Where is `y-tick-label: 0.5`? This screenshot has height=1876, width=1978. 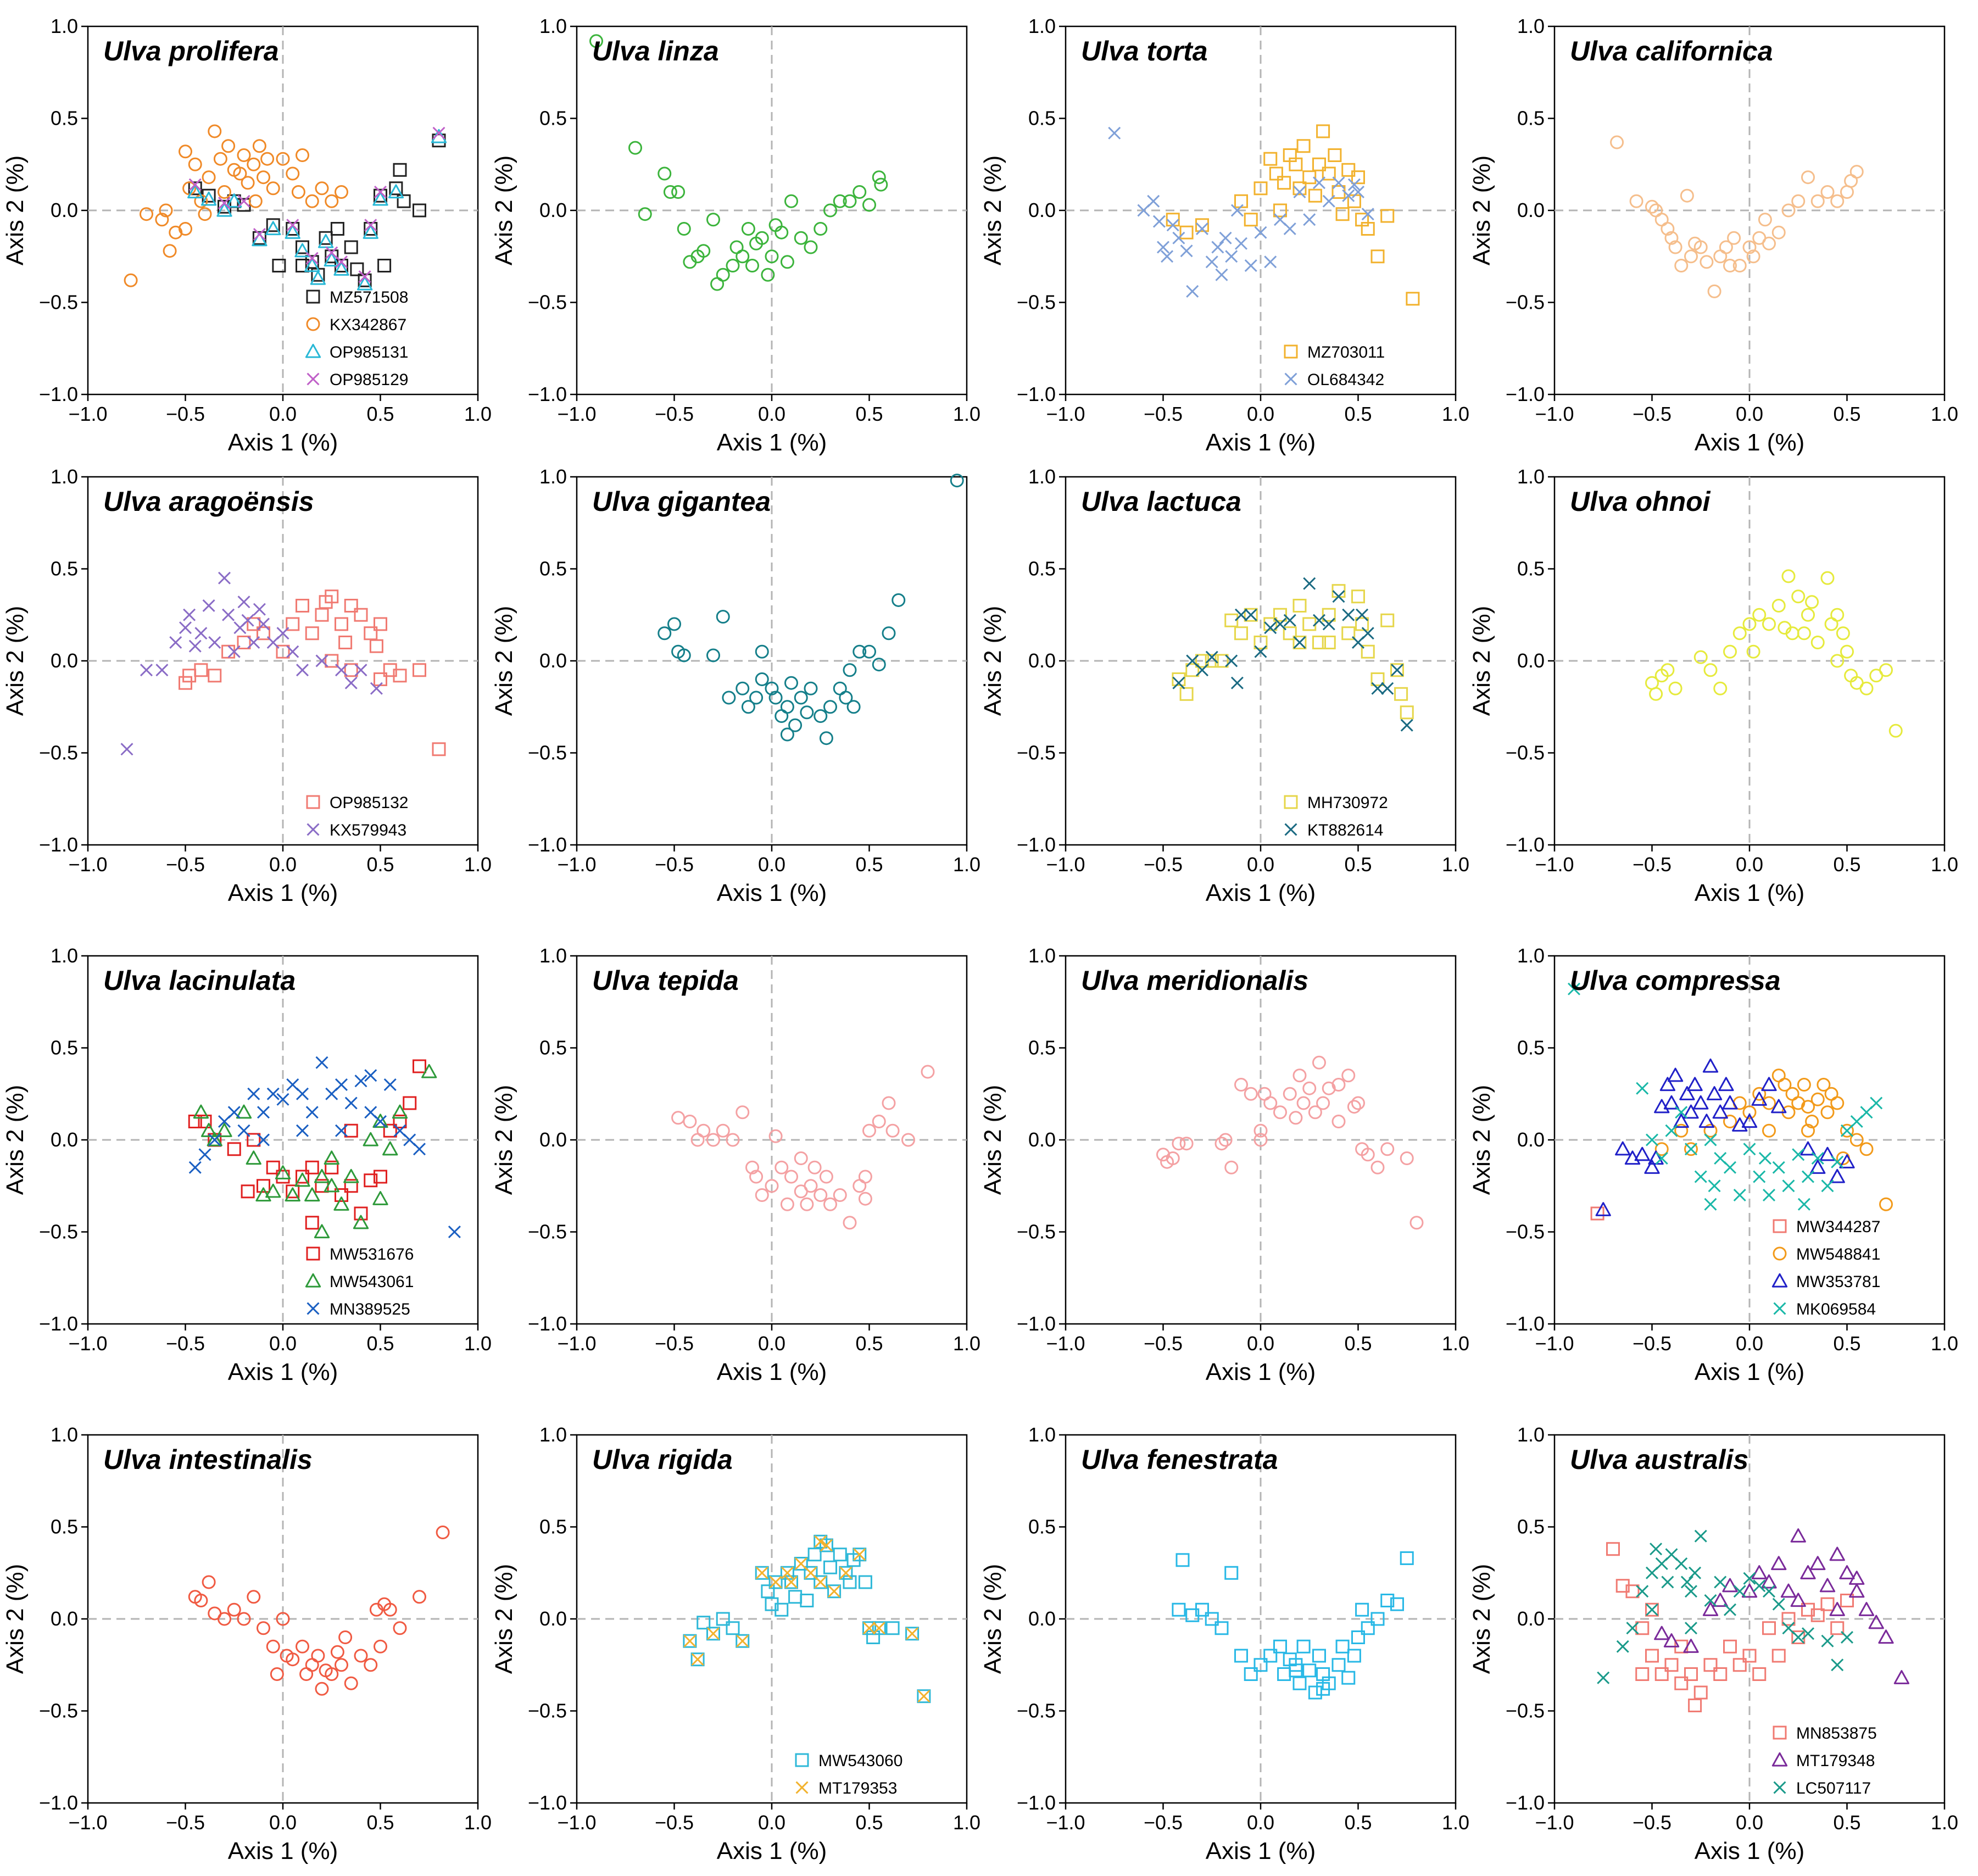 y-tick-label: 0.5 is located at coordinates (1042, 1048).